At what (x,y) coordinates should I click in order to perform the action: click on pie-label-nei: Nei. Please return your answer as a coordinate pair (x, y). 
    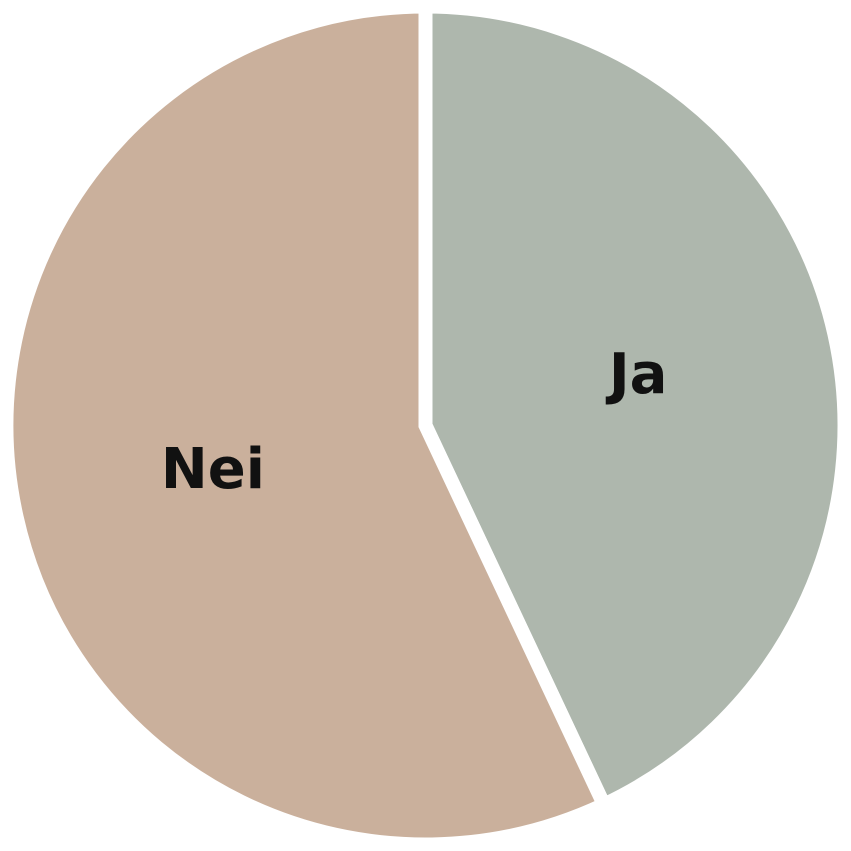
    Looking at the image, I should click on (213, 469).